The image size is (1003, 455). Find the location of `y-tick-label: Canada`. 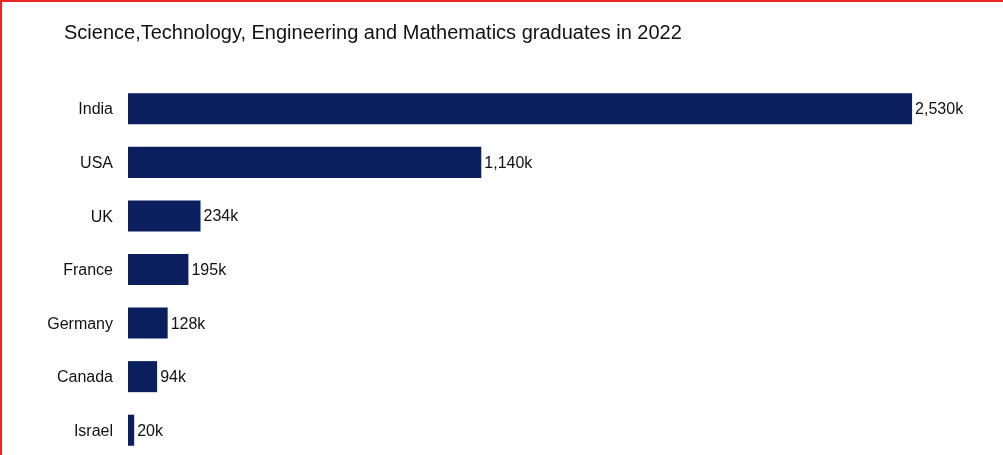

y-tick-label: Canada is located at coordinates (85, 377).